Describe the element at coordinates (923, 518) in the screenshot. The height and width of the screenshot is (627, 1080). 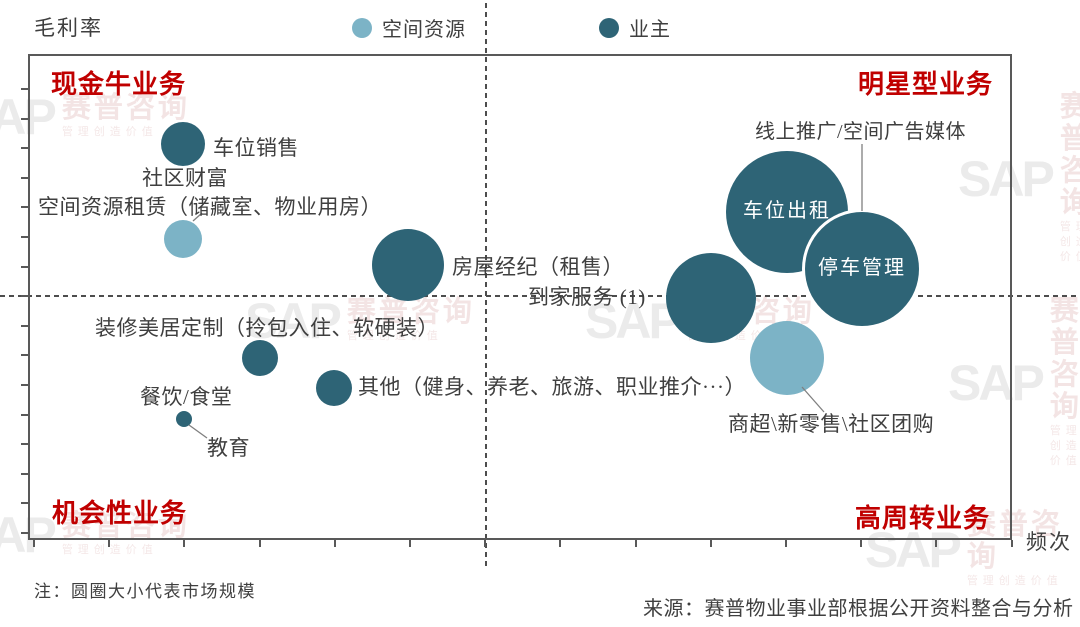
I see `quadrant-label-turnover: 高周转业务` at that location.